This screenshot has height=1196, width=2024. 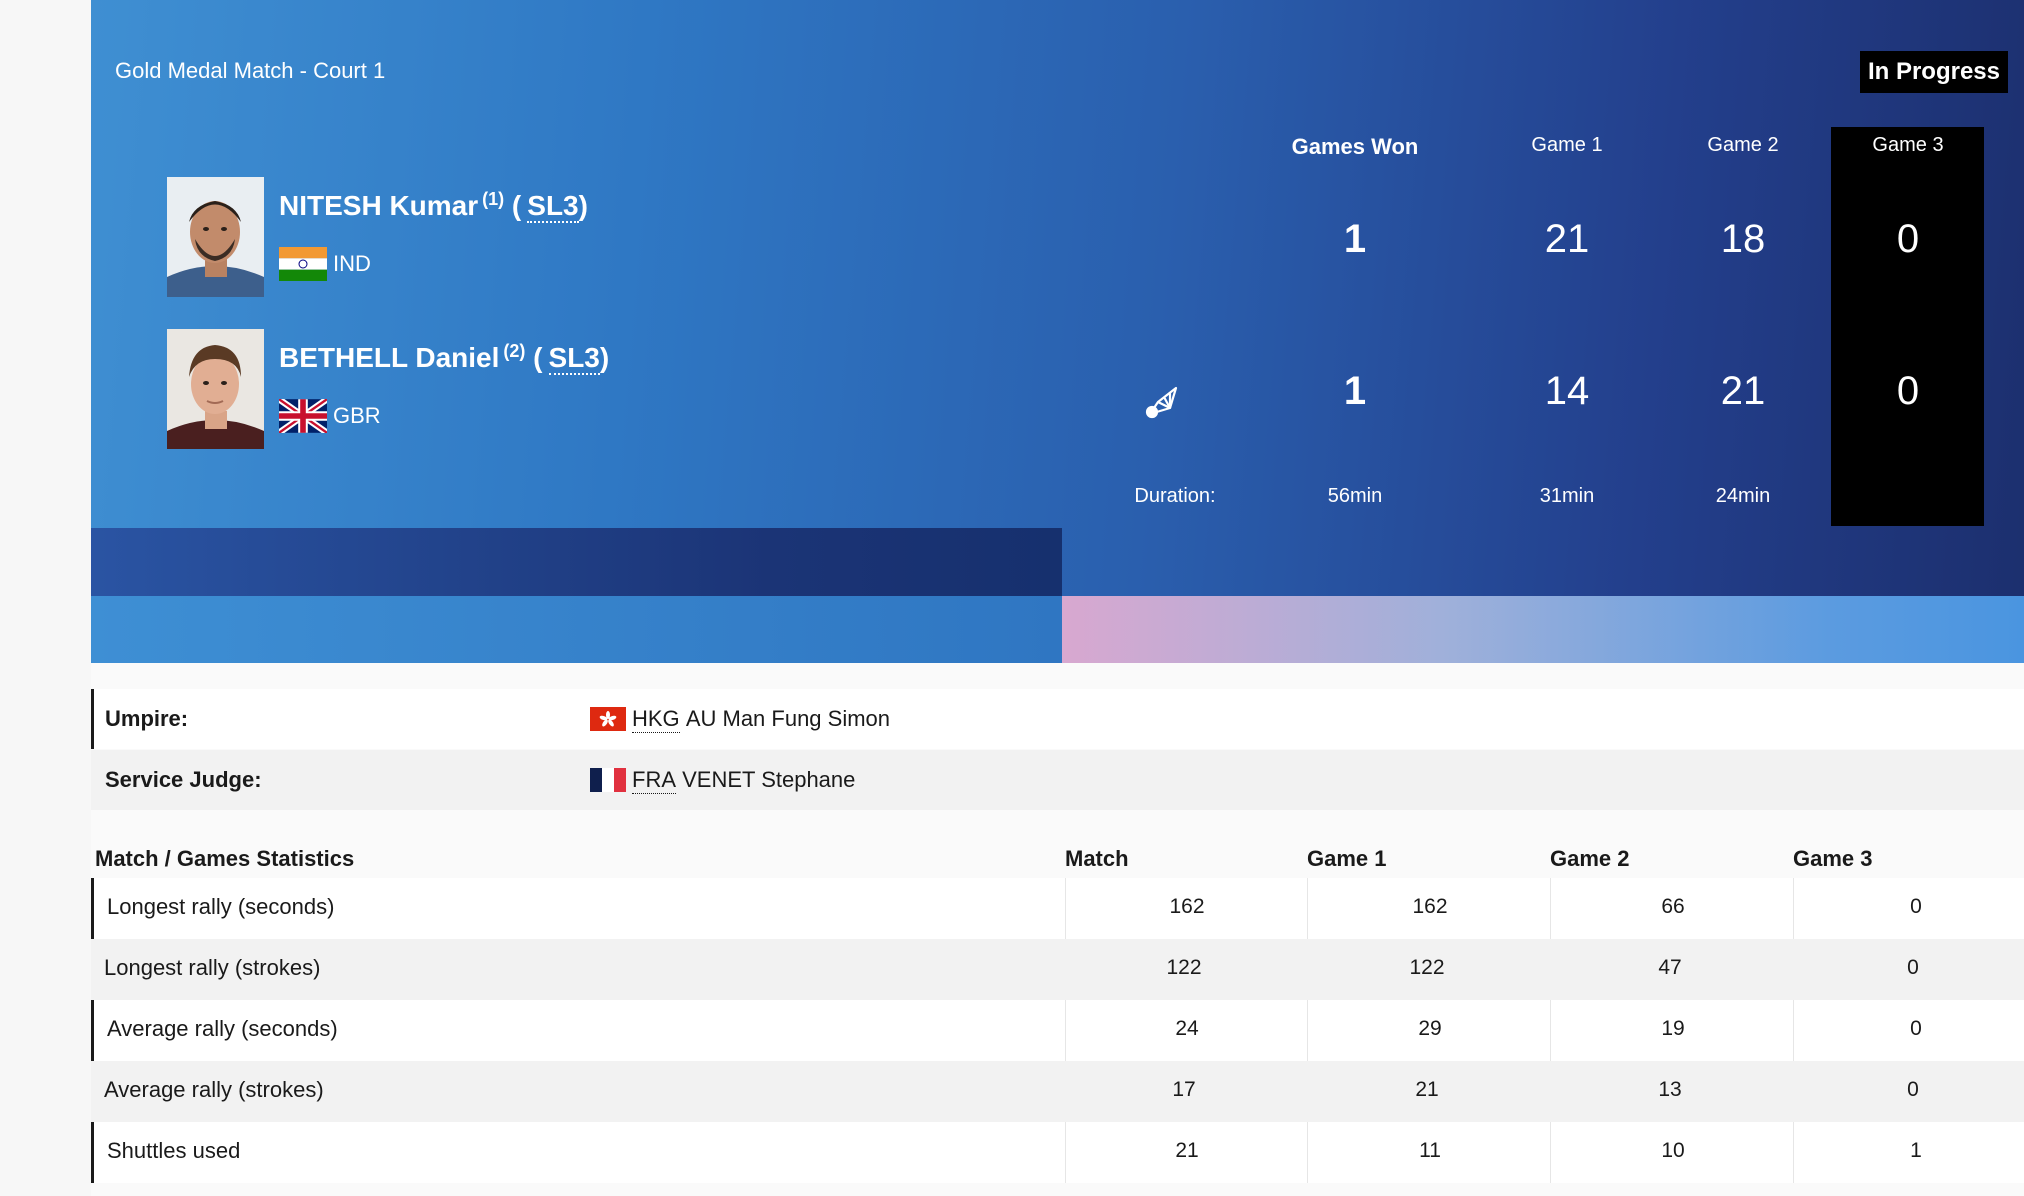 What do you see at coordinates (1743, 145) in the screenshot?
I see `header-game-2: Game 2` at bounding box center [1743, 145].